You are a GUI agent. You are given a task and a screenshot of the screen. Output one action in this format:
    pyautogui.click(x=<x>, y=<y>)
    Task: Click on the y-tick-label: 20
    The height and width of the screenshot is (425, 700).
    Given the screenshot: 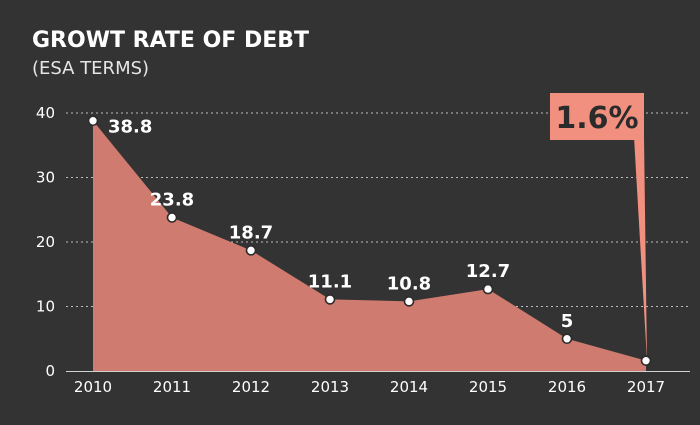 What is the action you would take?
    pyautogui.click(x=45, y=242)
    